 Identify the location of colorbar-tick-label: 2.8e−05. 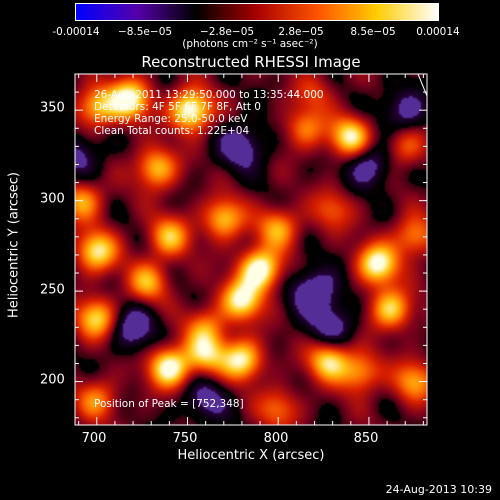
(301, 32).